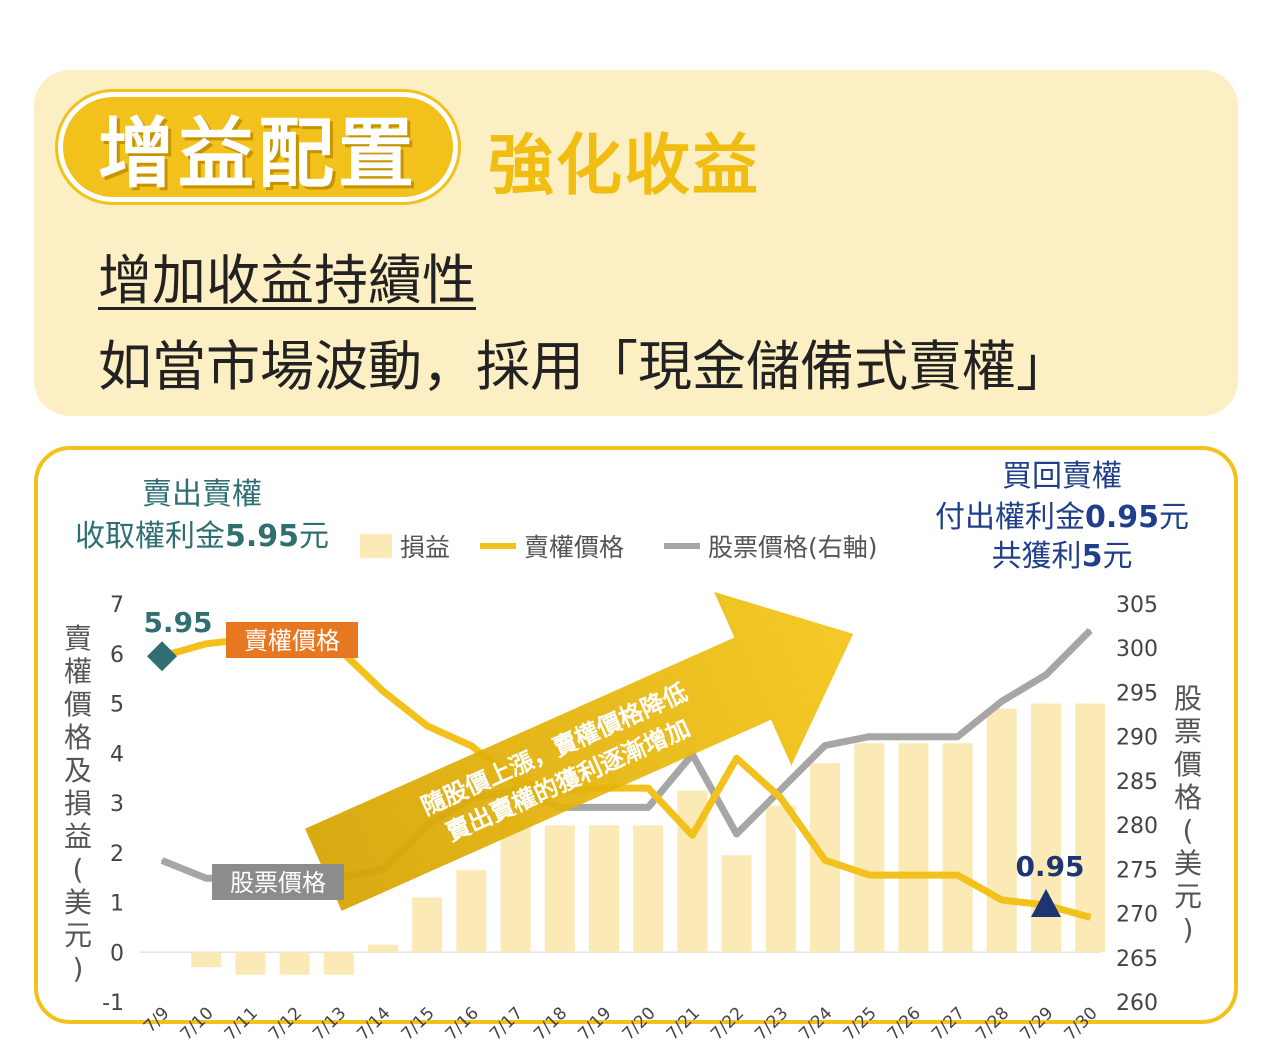 This screenshot has width=1280, height=1054. Describe the element at coordinates (314, 536) in the screenshot. I see `sell-note-unit: 元` at that location.